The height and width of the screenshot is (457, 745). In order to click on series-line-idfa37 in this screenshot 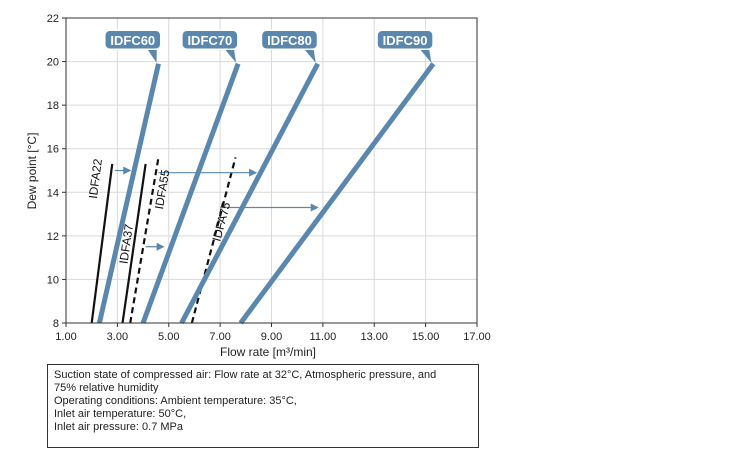, I will do `click(134, 243)`.